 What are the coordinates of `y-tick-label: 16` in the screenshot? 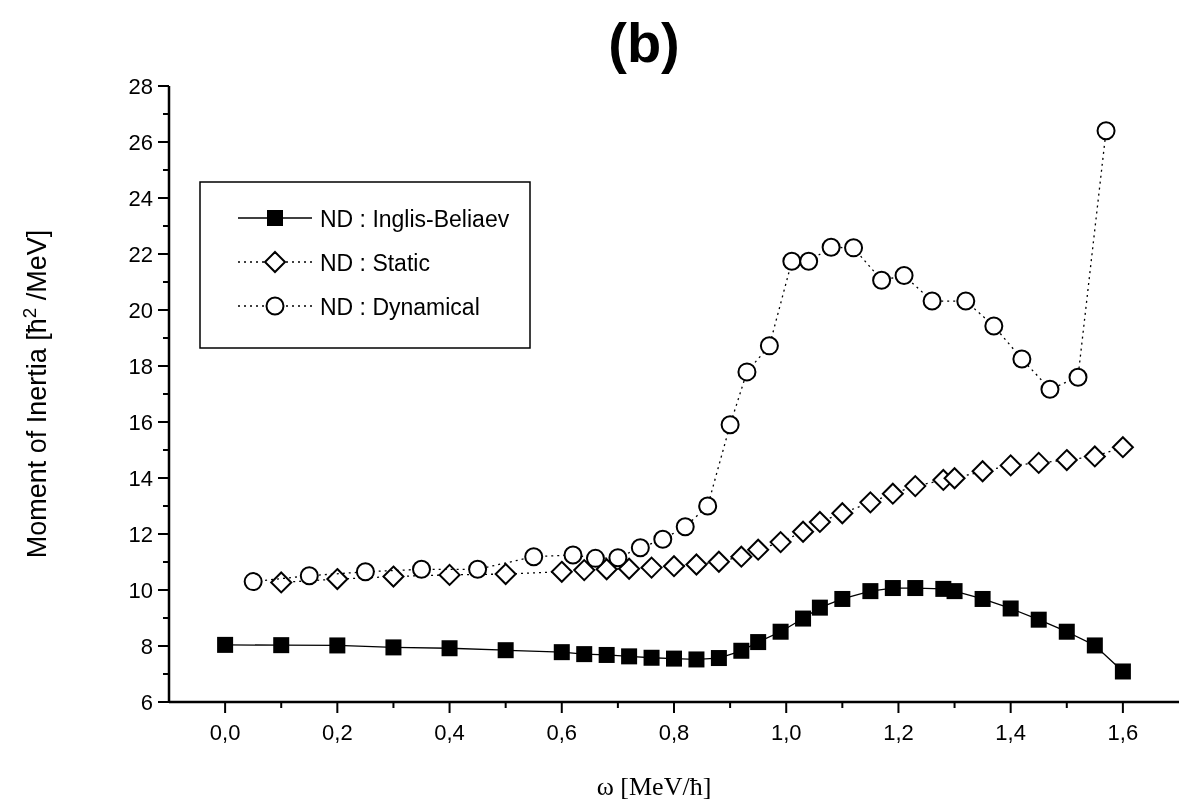 It's located at (140, 422).